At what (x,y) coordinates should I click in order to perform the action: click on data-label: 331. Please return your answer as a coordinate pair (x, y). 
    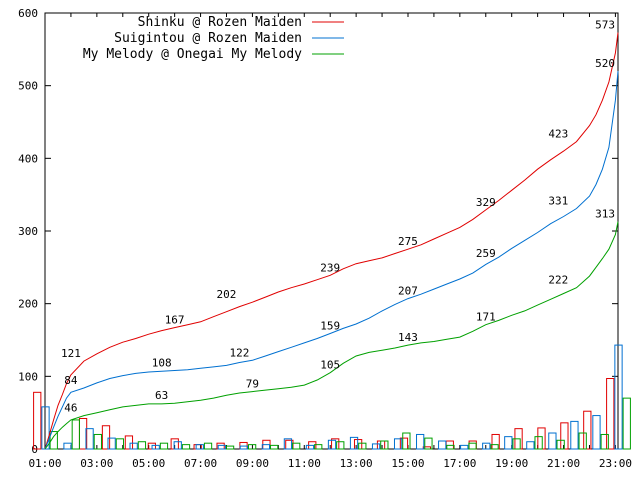
    Looking at the image, I should click on (558, 200).